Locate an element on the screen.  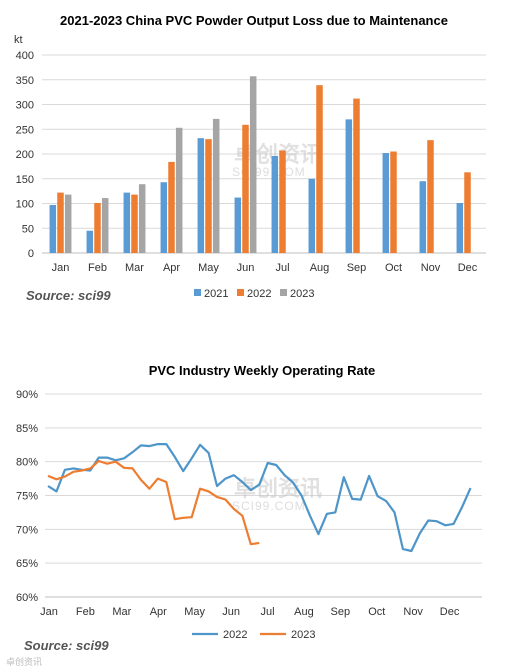
bar-2022-oct is located at coordinates (393, 202).